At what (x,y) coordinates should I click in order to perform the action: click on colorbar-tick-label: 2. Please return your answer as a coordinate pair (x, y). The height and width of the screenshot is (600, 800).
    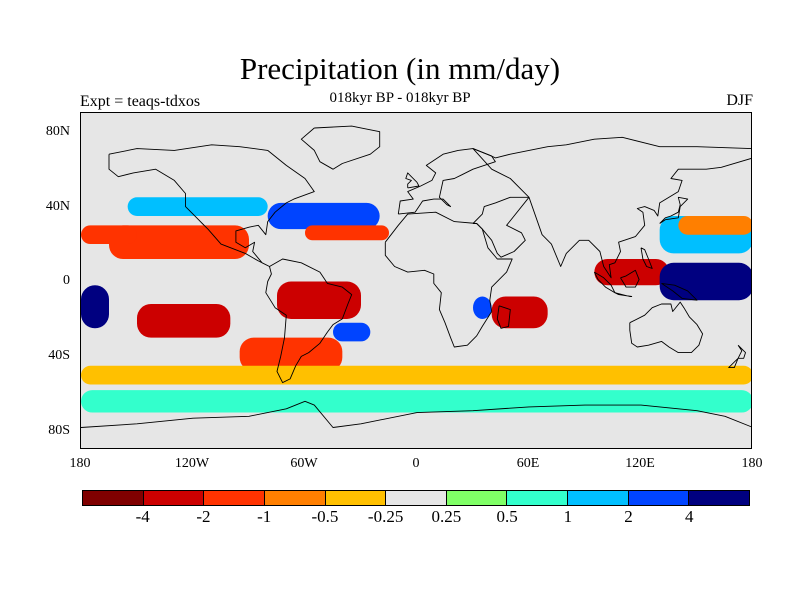
    Looking at the image, I should click on (628, 516).